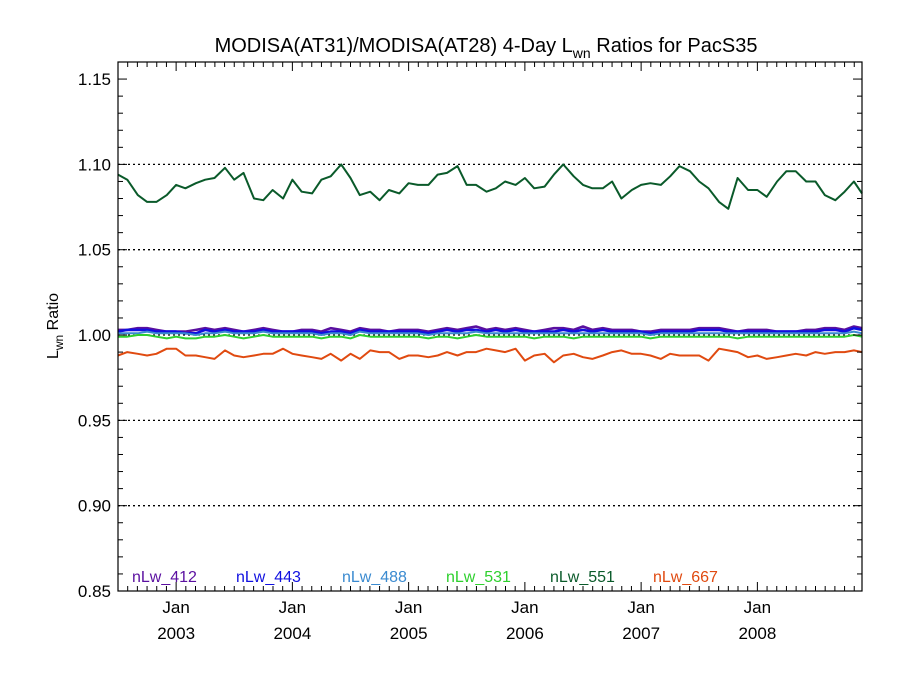 The width and height of the screenshot is (900, 675). Describe the element at coordinates (53, 354) in the screenshot. I see `y-axis-label-main: L` at that location.